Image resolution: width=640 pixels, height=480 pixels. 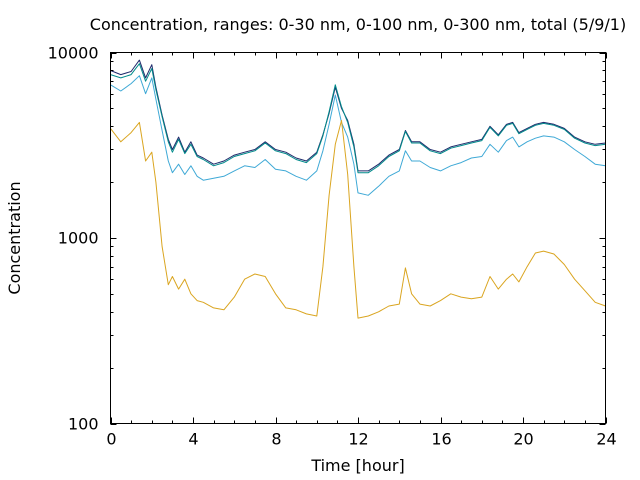 I want to click on x-tick-label: 12, so click(x=358, y=439).